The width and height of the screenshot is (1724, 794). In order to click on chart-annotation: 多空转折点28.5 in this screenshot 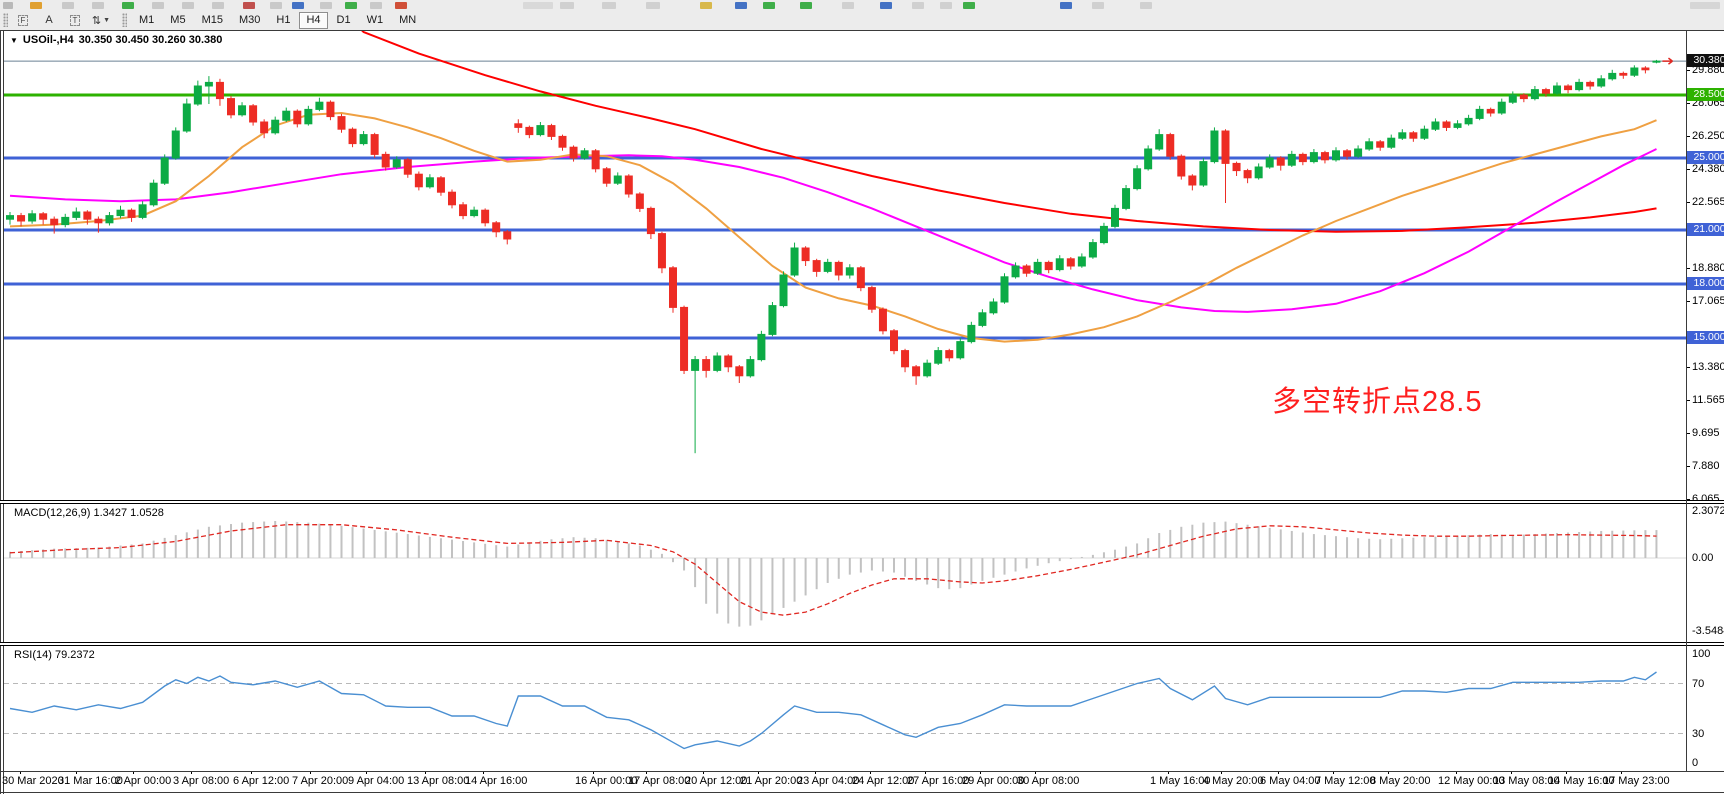, I will do `click(1377, 402)`.